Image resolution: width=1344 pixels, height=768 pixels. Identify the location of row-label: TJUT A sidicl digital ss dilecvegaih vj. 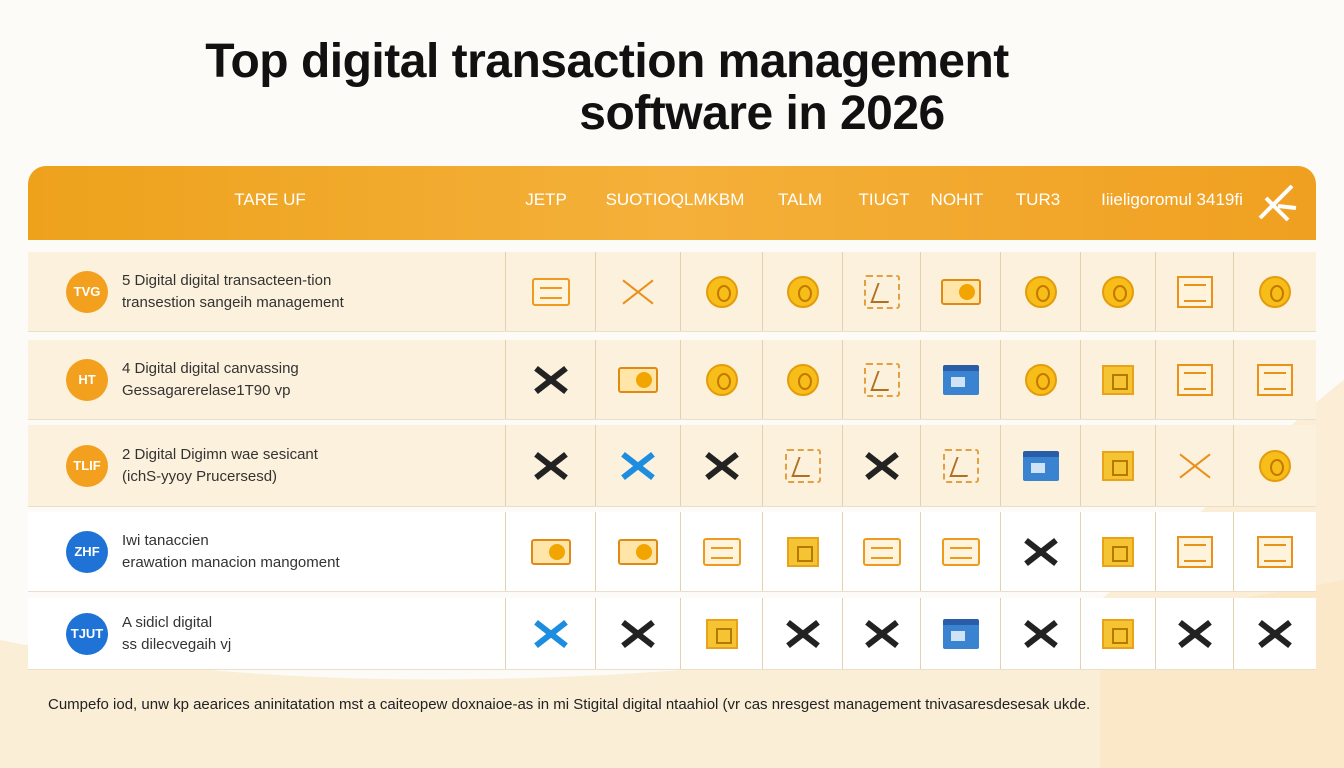
(266, 633).